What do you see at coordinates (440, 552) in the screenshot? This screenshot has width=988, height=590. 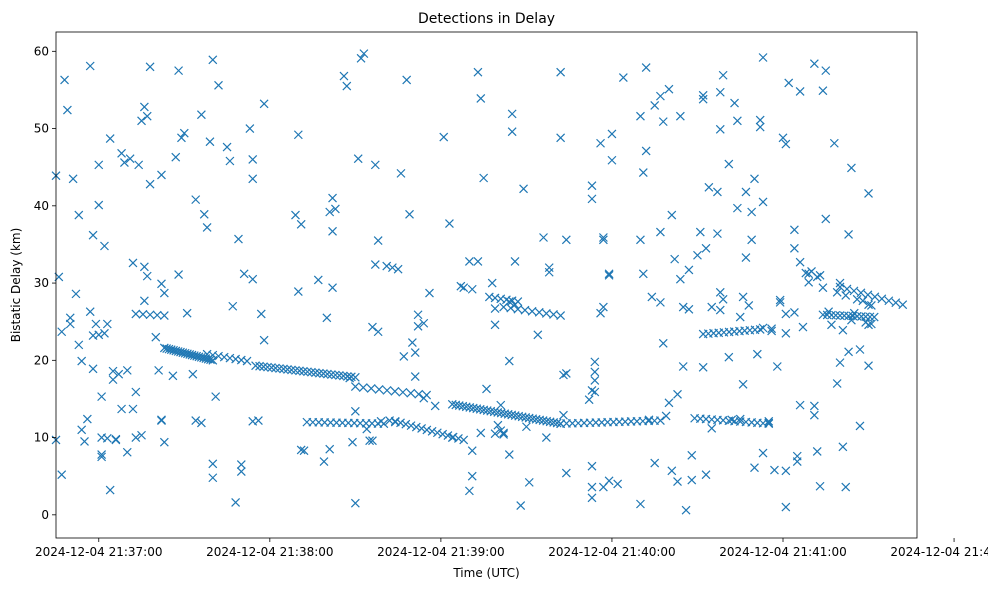 I see `x-tick-label: 2024-12-04 21:39:00` at bounding box center [440, 552].